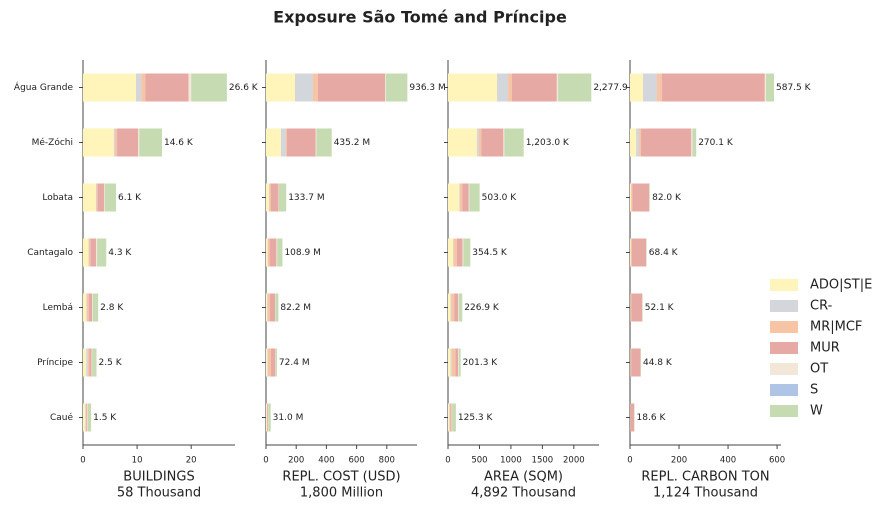 The height and width of the screenshot is (510, 891). I want to click on total-label: 1,203.0 K, so click(548, 143).